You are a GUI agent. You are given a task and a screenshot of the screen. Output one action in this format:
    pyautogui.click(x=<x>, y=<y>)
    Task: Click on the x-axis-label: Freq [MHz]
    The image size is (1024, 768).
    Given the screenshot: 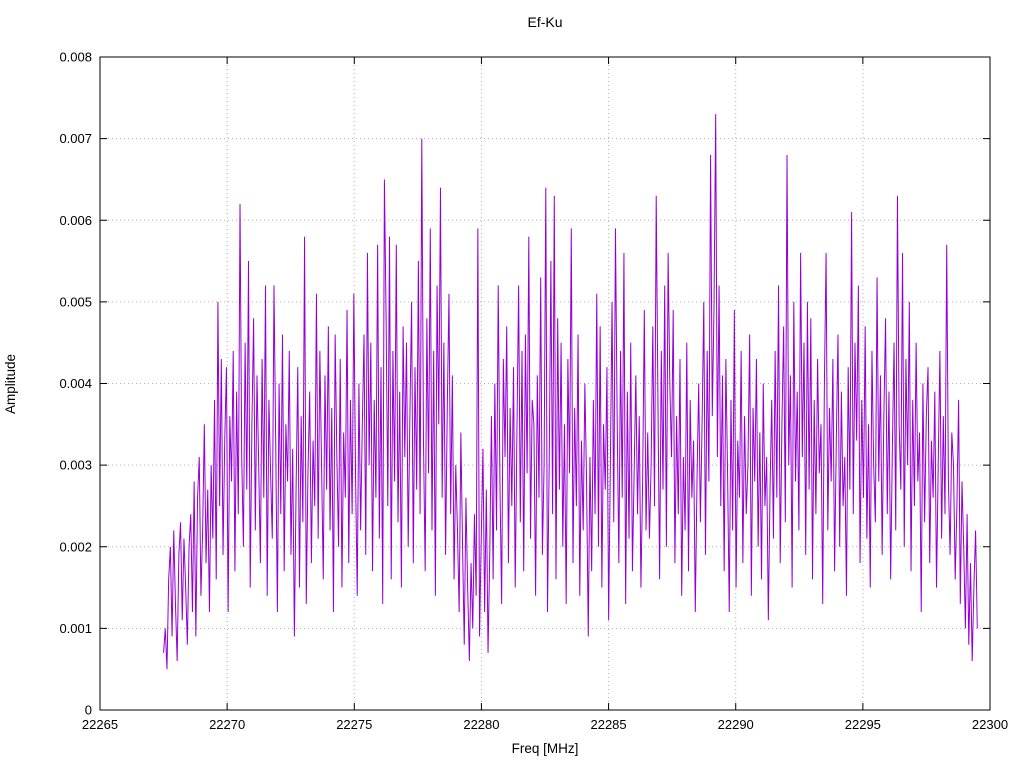 What is the action you would take?
    pyautogui.click(x=545, y=748)
    